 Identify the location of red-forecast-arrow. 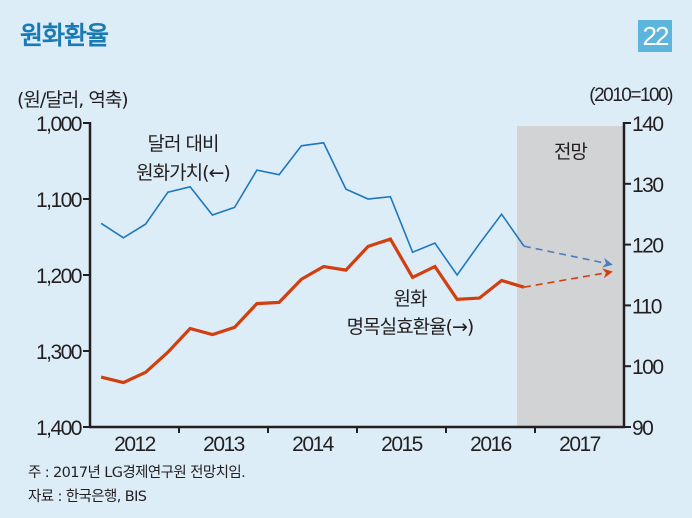
(568, 278).